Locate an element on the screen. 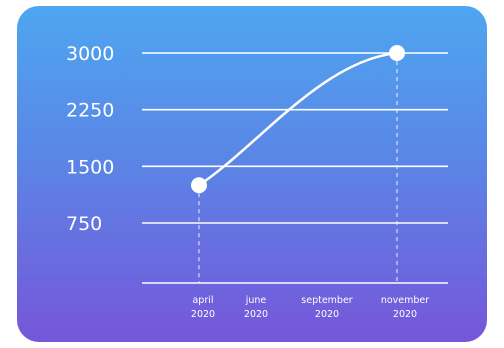 Image resolution: width=504 pixels, height=348 pixels. x-tick-label: june 2020 is located at coordinates (256, 307).